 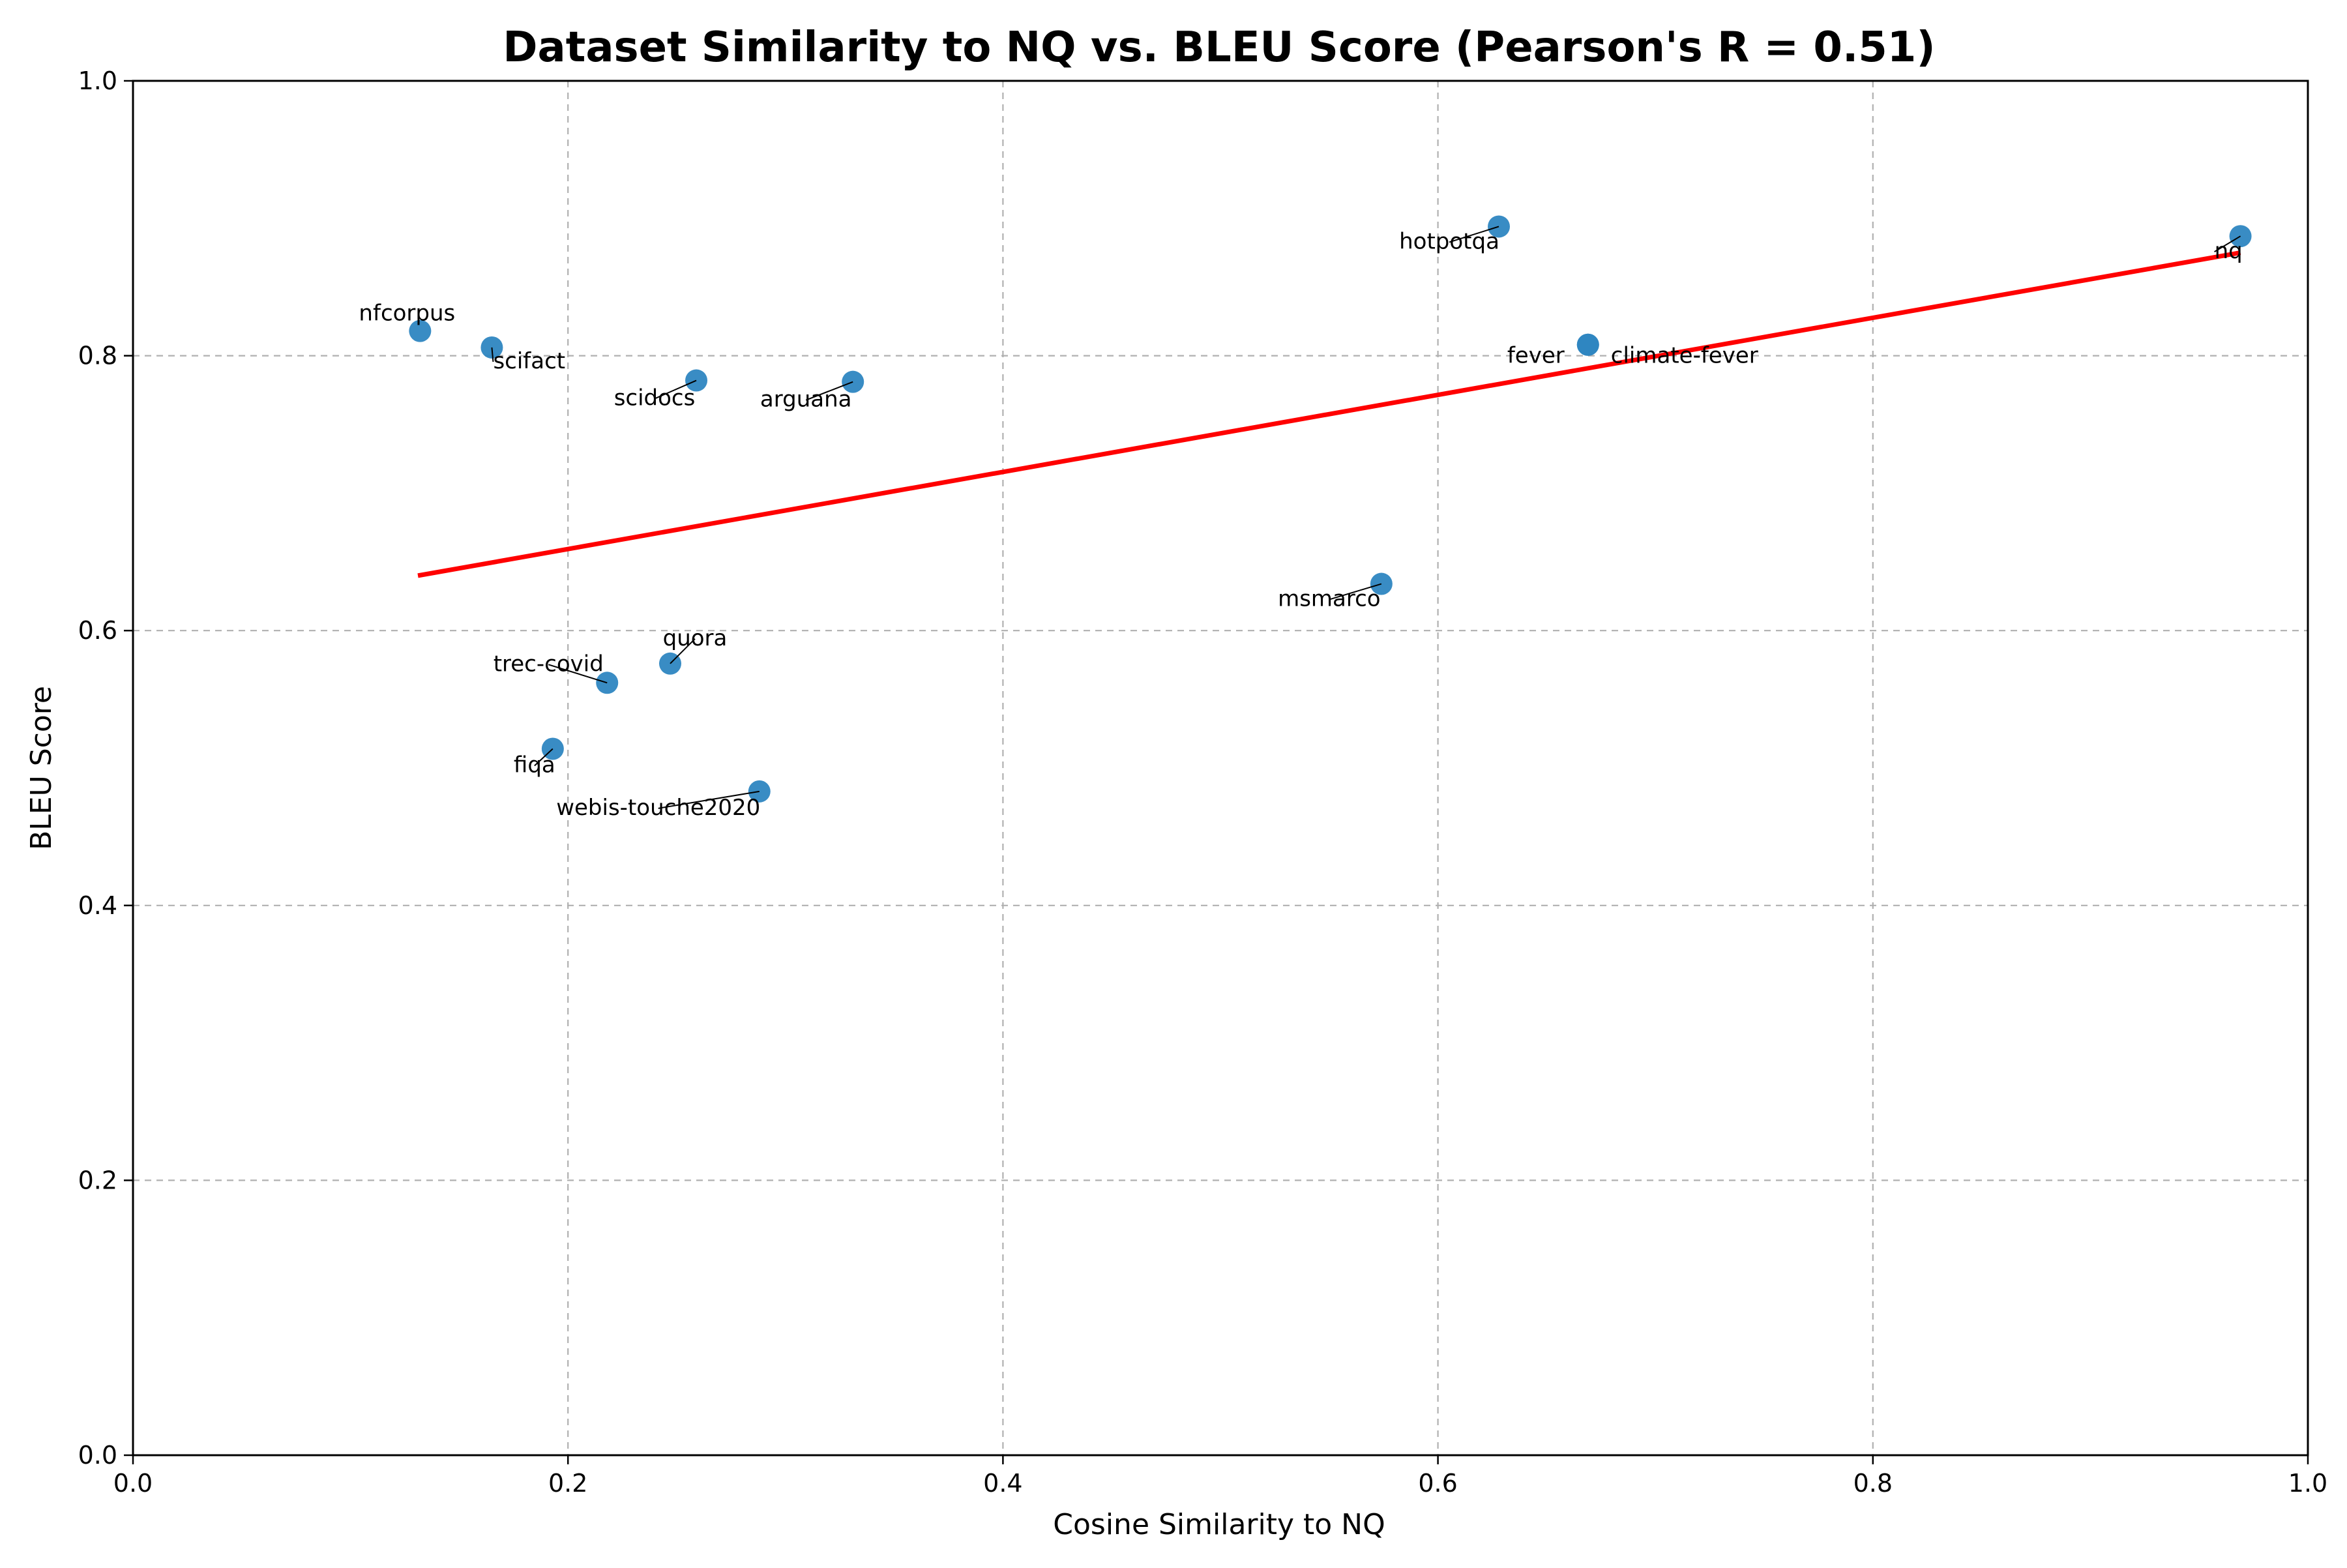 What do you see at coordinates (97, 81) in the screenshot?
I see `y-tick-label: 1.0` at bounding box center [97, 81].